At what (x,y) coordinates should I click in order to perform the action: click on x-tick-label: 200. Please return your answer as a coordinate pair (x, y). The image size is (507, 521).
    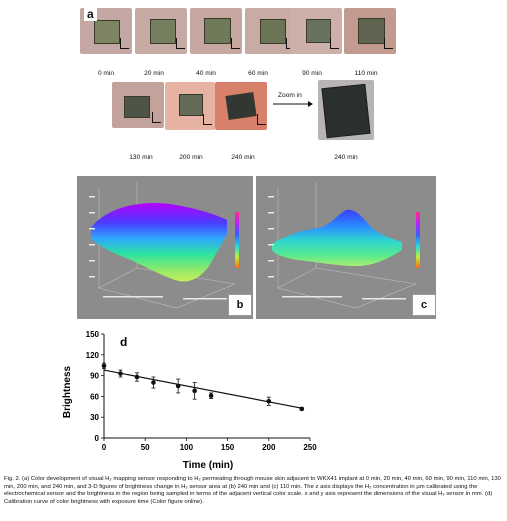
    Looking at the image, I should click on (269, 447).